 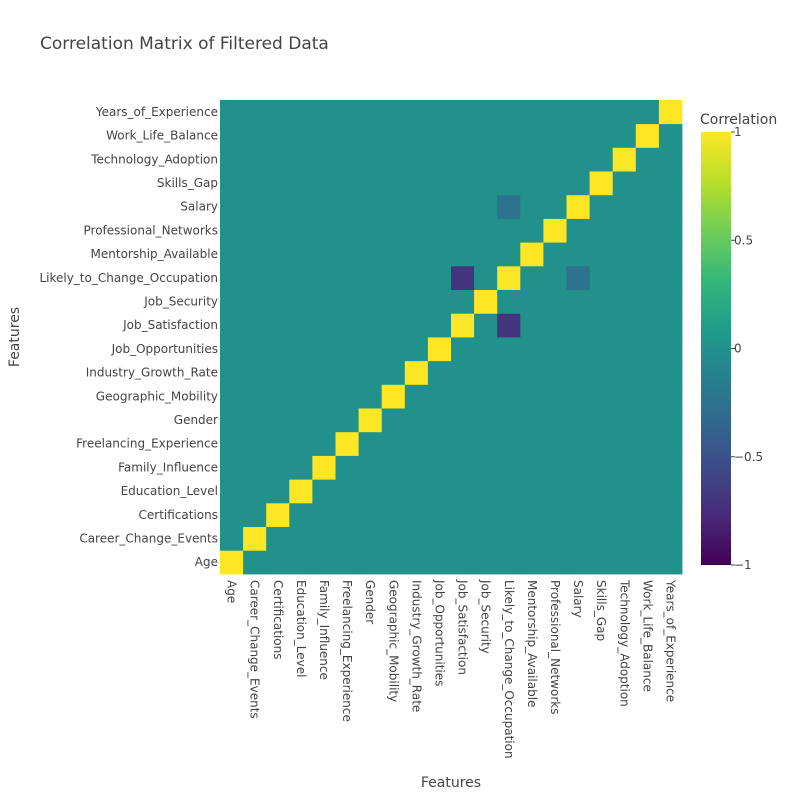 I want to click on x-tick-label: Work_Life_Balance, so click(x=647, y=636).